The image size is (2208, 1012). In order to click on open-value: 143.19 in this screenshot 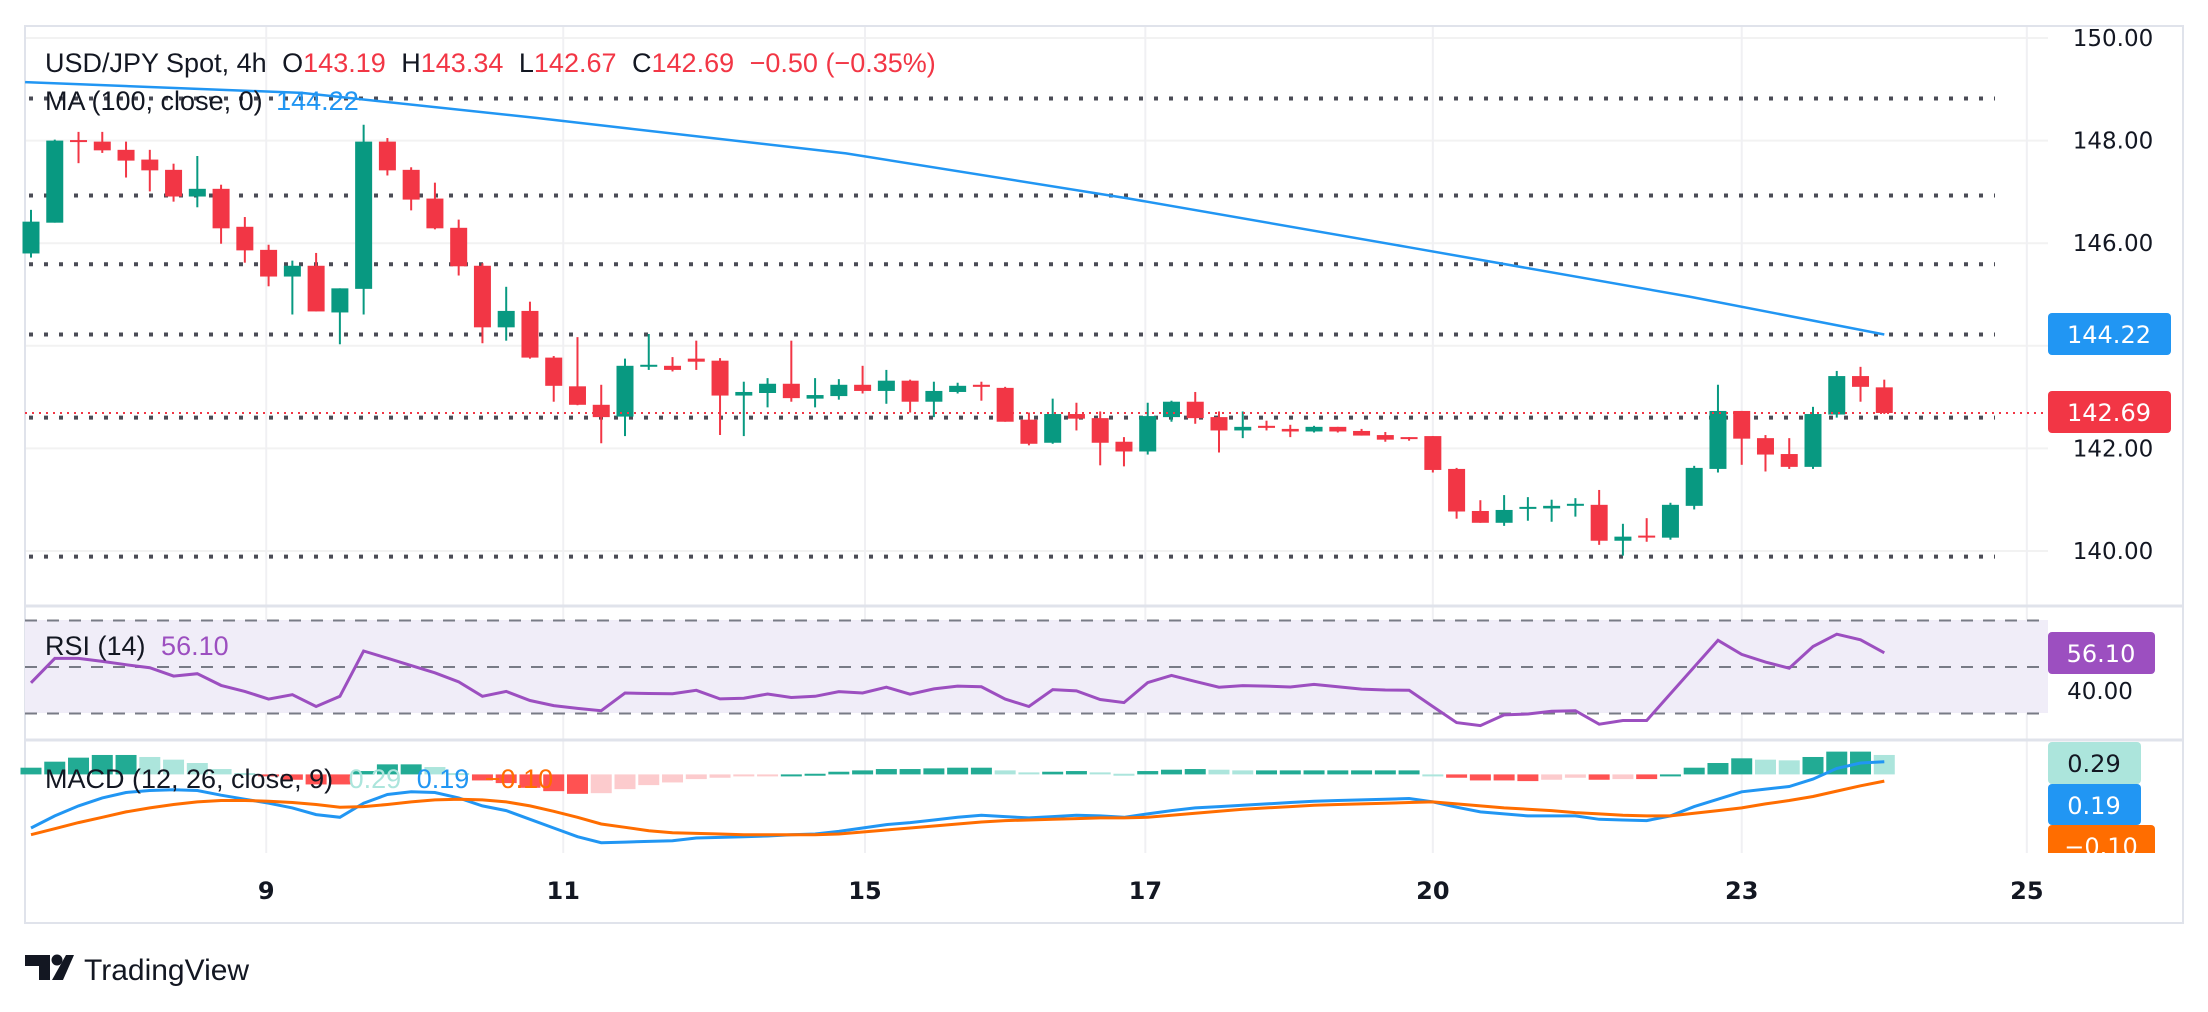, I will do `click(344, 63)`.